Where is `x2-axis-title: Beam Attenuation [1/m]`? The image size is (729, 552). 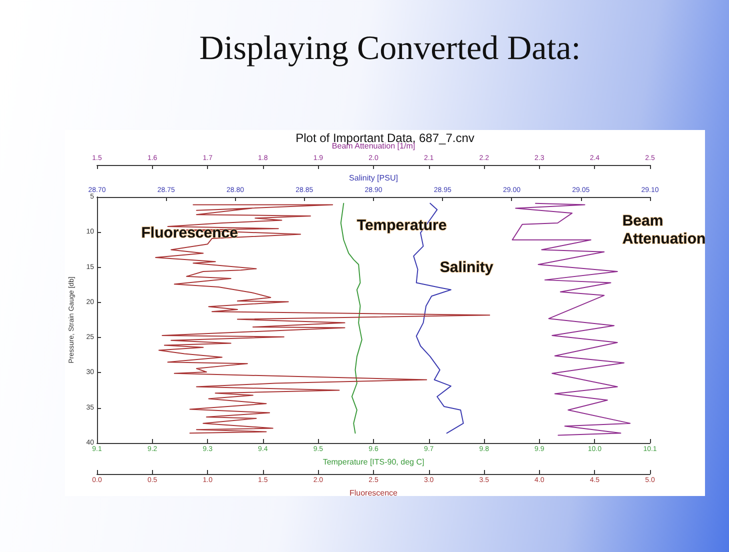
x2-axis-title: Beam Attenuation [1/m] is located at coordinates (374, 146).